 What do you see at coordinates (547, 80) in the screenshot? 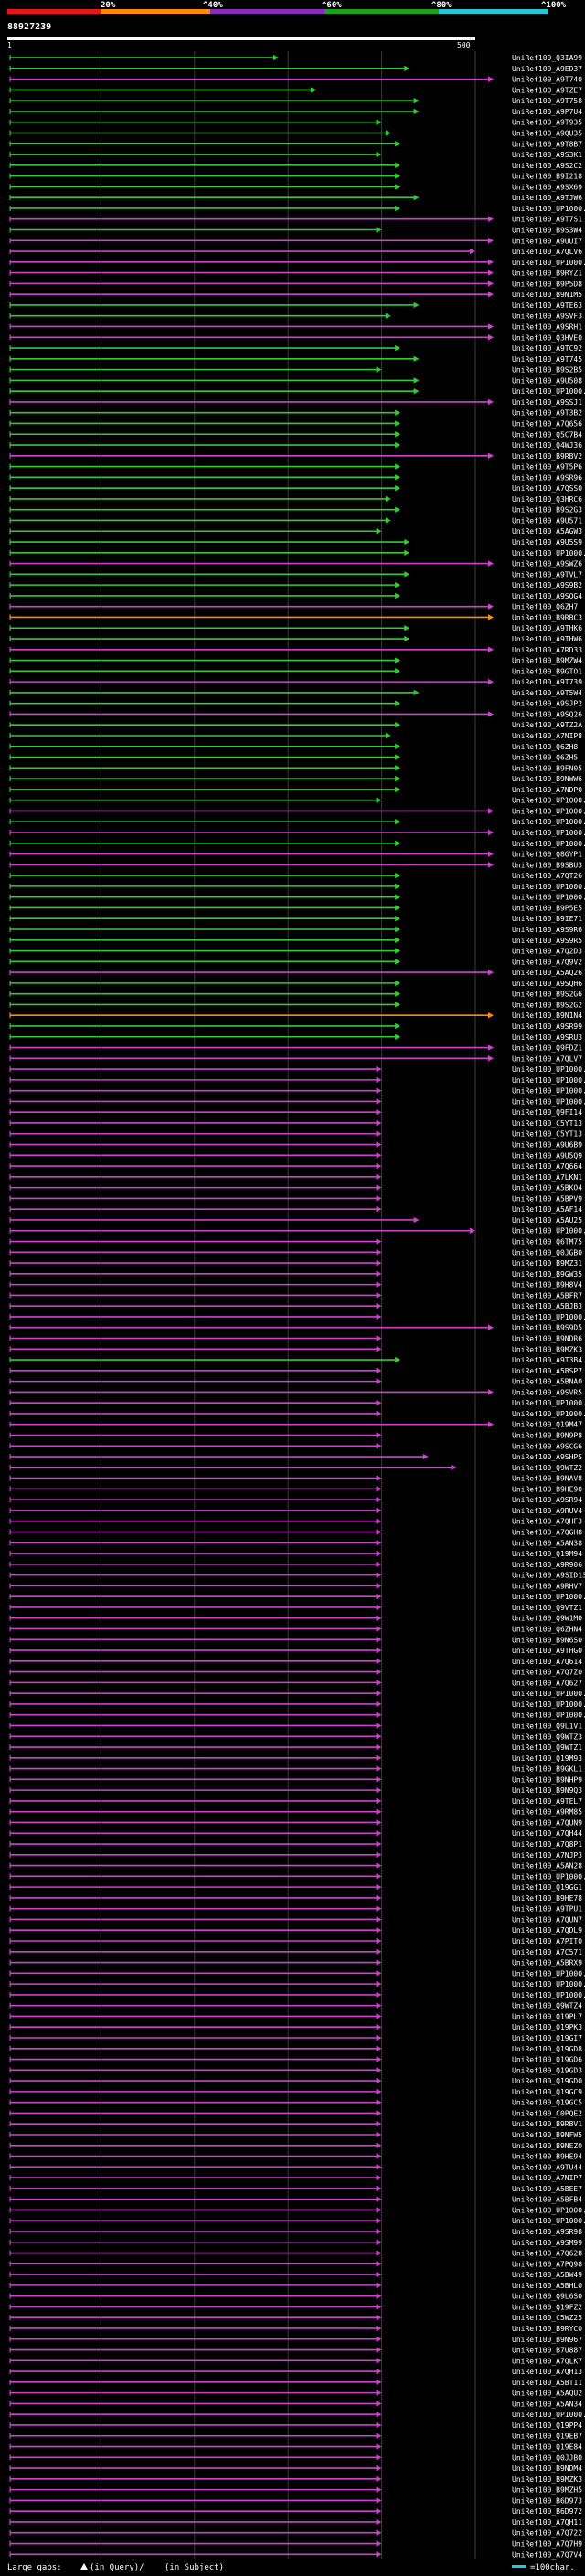
I see `hit-label: UniRef100_A9T740` at bounding box center [547, 80].